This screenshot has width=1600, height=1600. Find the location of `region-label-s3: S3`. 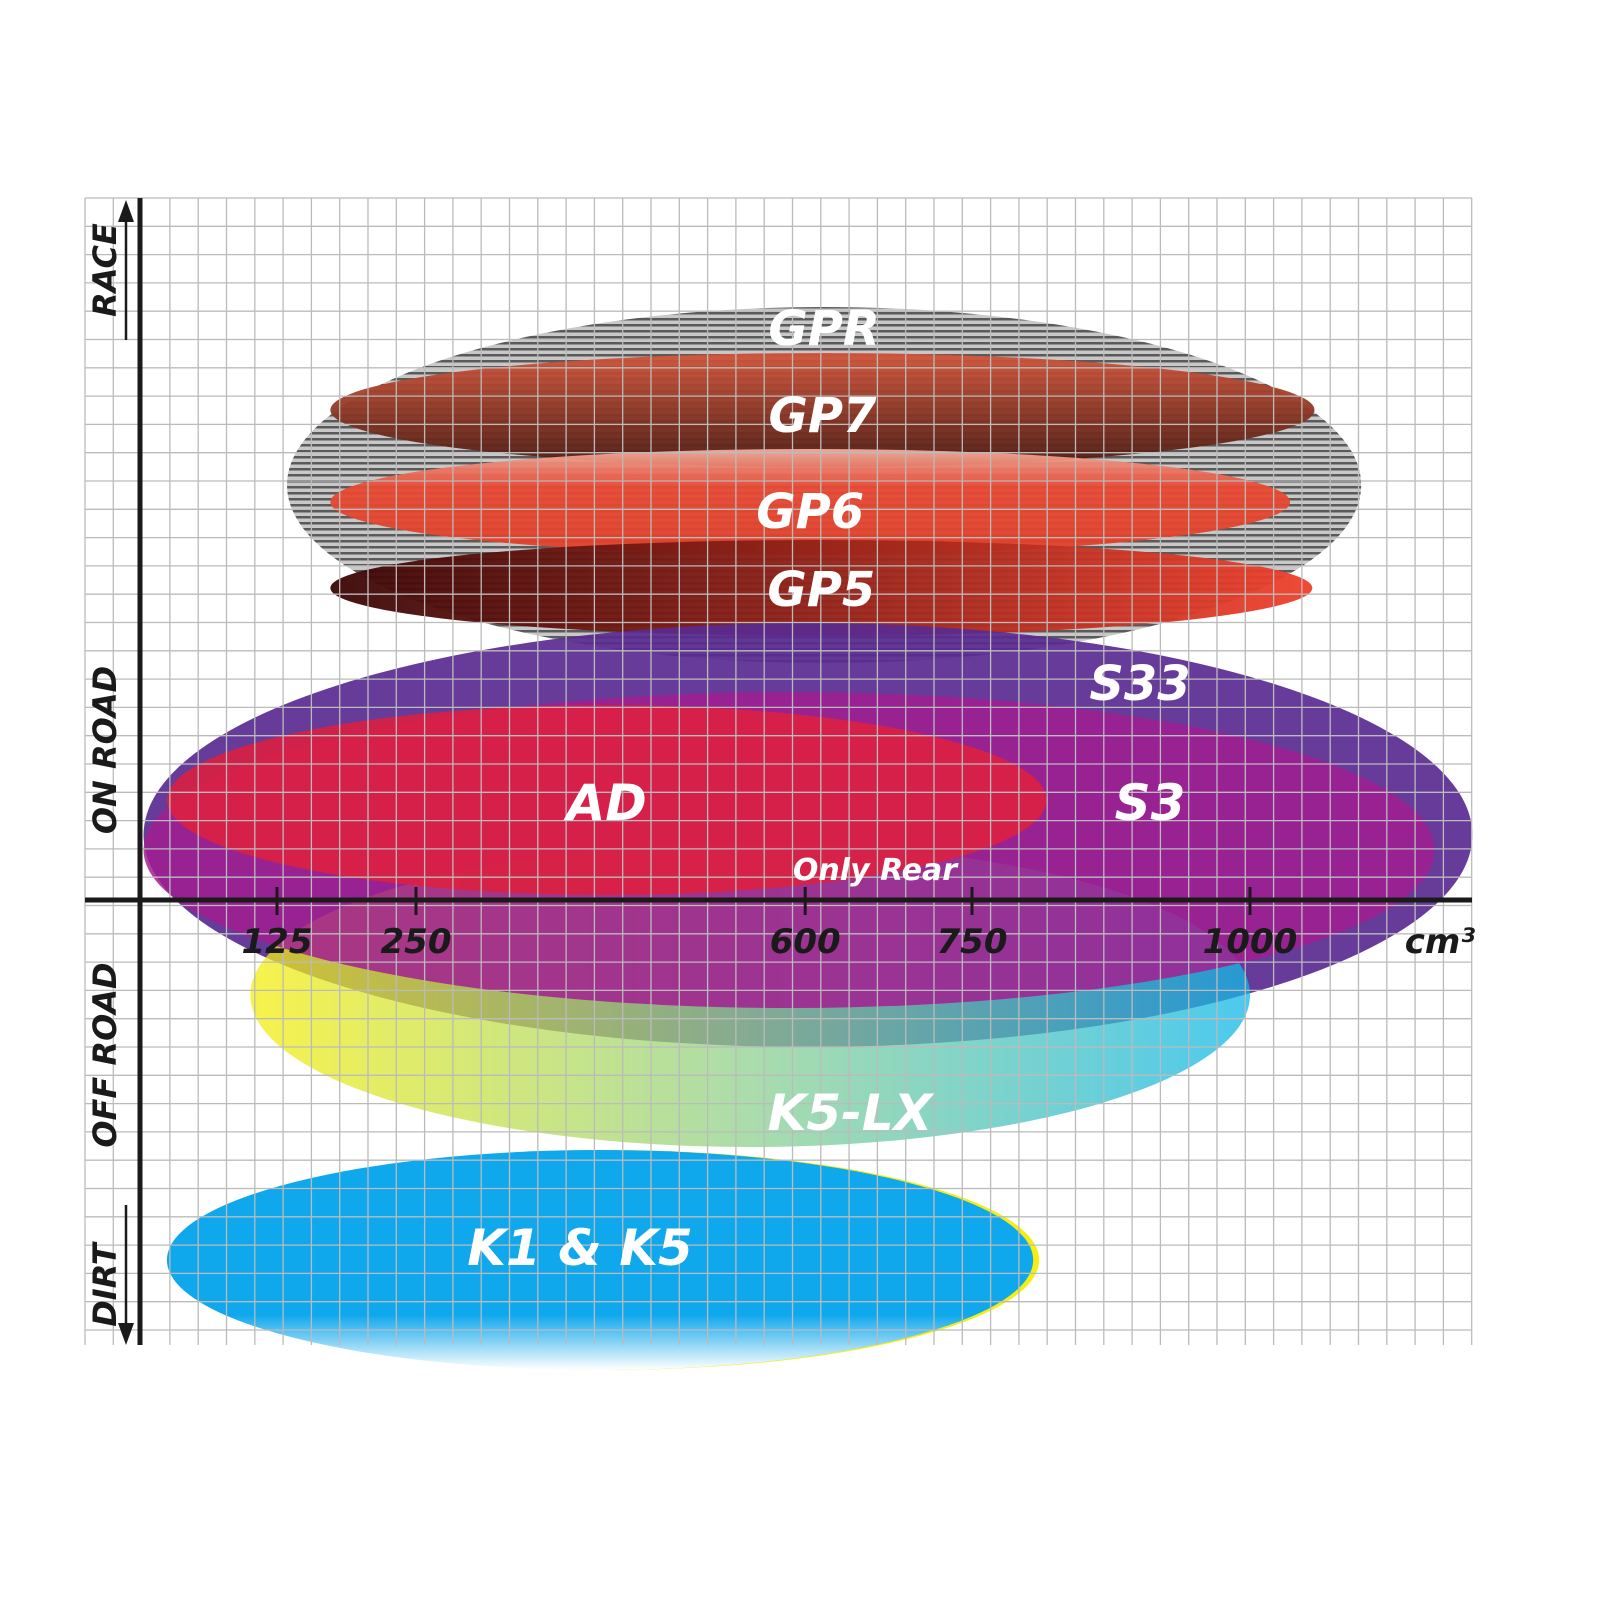

region-label-s3: S3 is located at coordinates (1150, 803).